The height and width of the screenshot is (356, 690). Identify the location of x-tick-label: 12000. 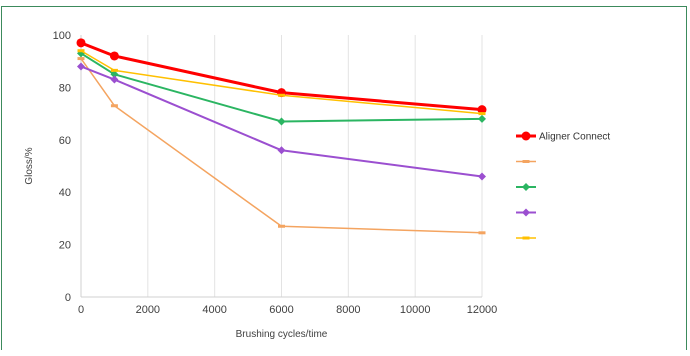
(482, 310).